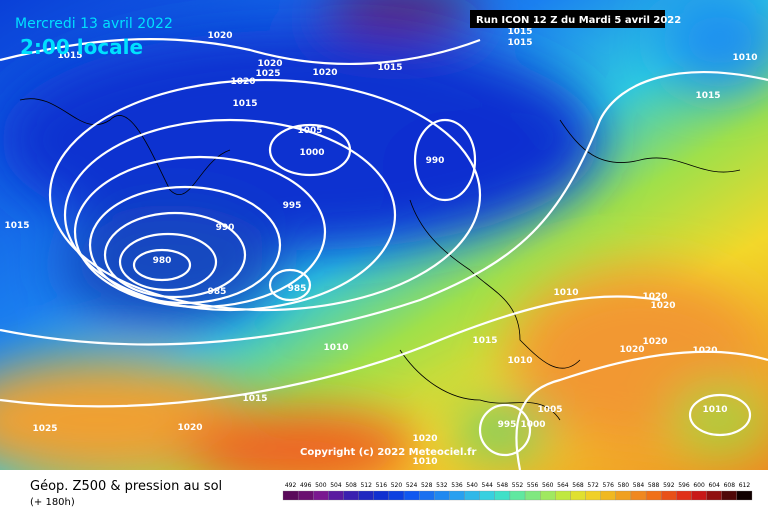 The width and height of the screenshot is (768, 512). What do you see at coordinates (488, 485) in the screenshot?
I see `scale-label: 544` at bounding box center [488, 485].